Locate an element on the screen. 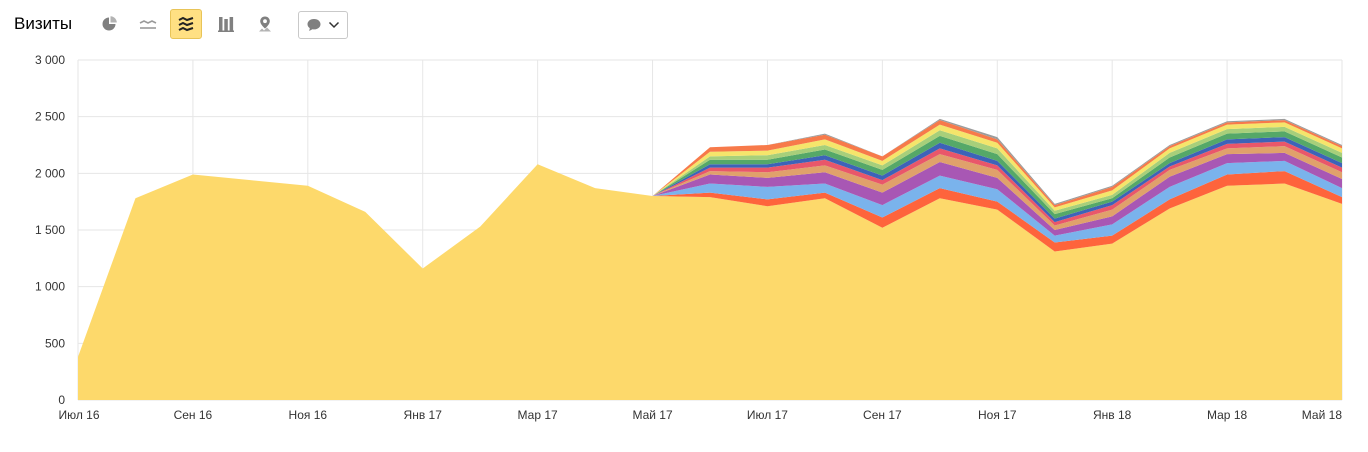 This screenshot has height=452, width=1368. y-tick-label: 2 500 is located at coordinates (50, 117).